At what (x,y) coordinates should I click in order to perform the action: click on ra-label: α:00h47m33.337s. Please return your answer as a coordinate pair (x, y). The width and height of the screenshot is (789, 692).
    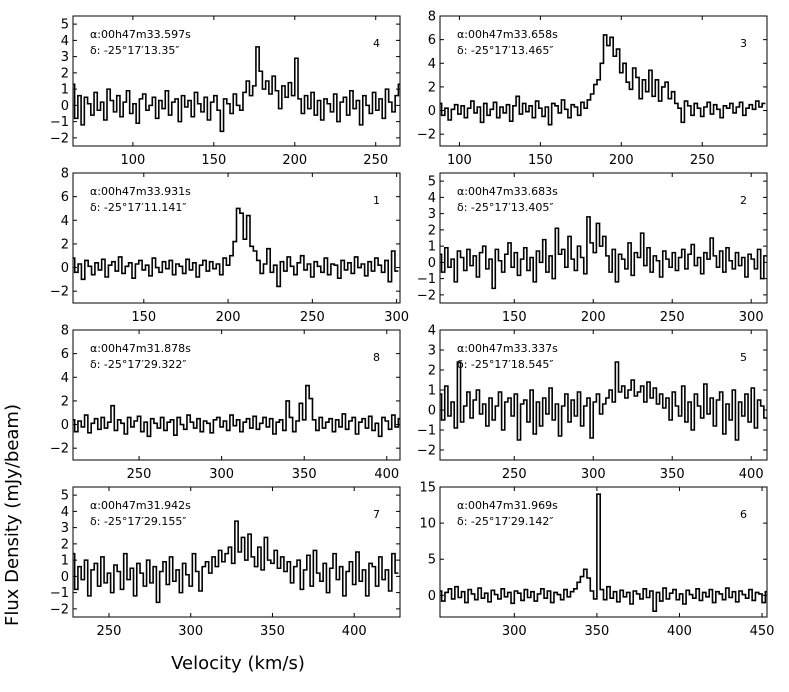
    Looking at the image, I should click on (507, 348).